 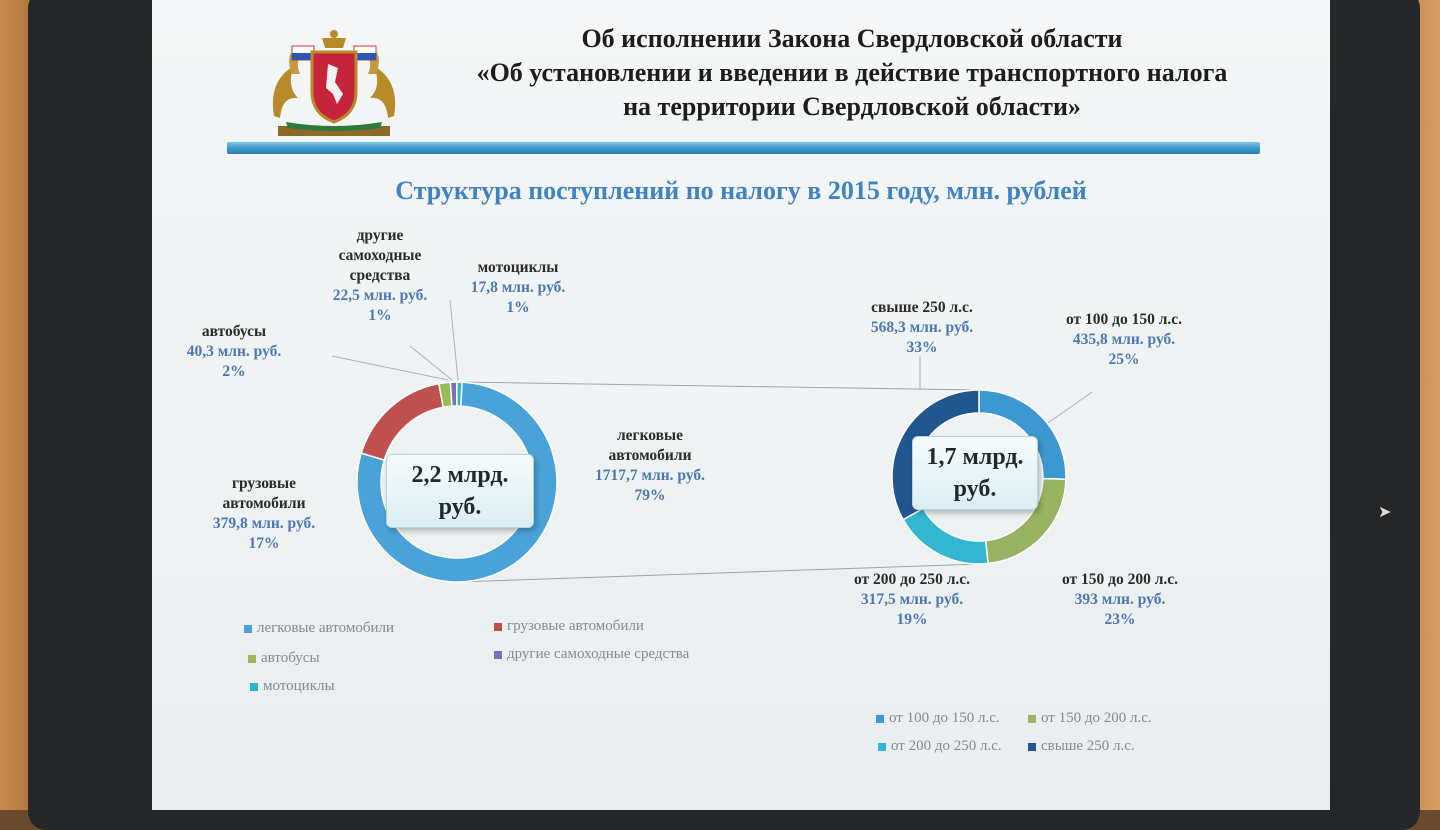 What do you see at coordinates (460, 491) in the screenshot?
I see `donut-center-total: 2,2 млрд. руб.` at bounding box center [460, 491].